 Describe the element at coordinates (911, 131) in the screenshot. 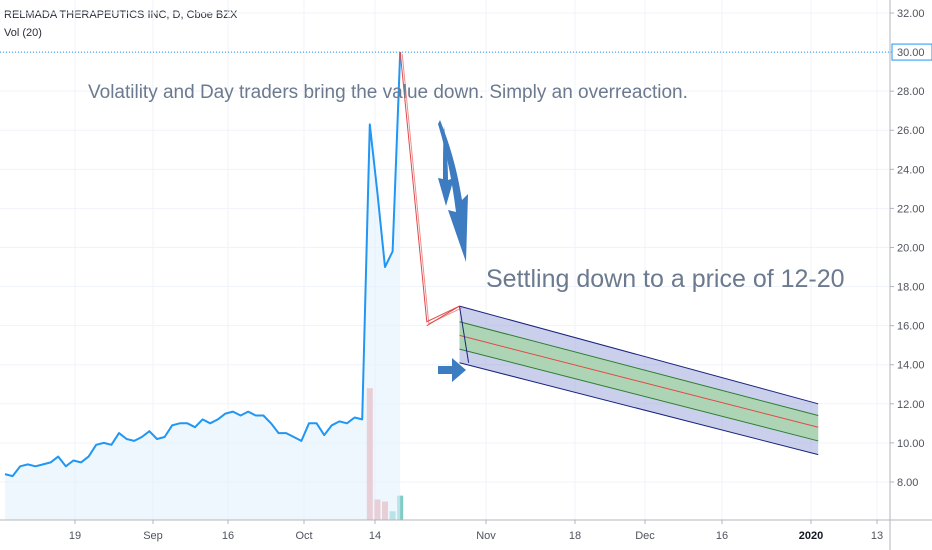

I see `y-tick-label: 26.00` at that location.